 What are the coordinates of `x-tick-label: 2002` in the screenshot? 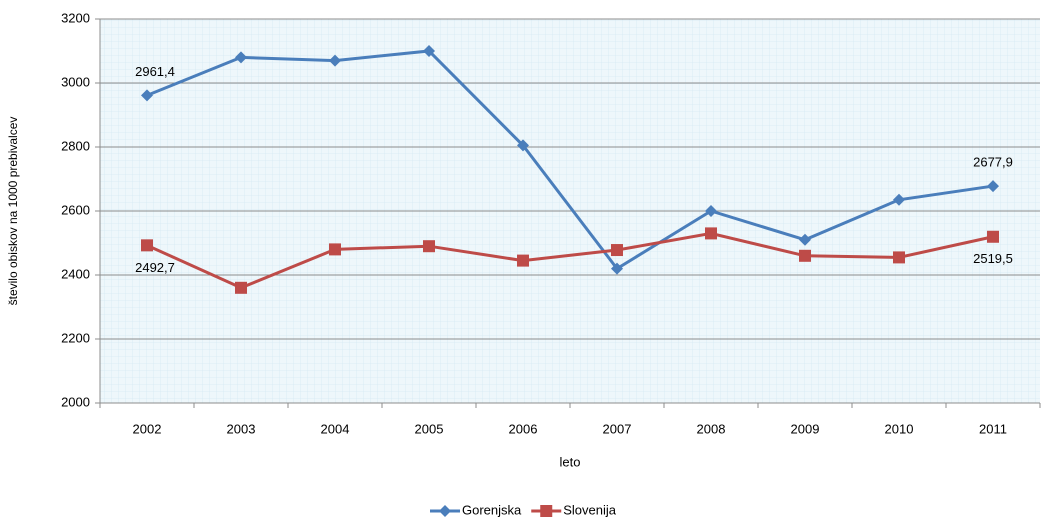 It's located at (147, 428).